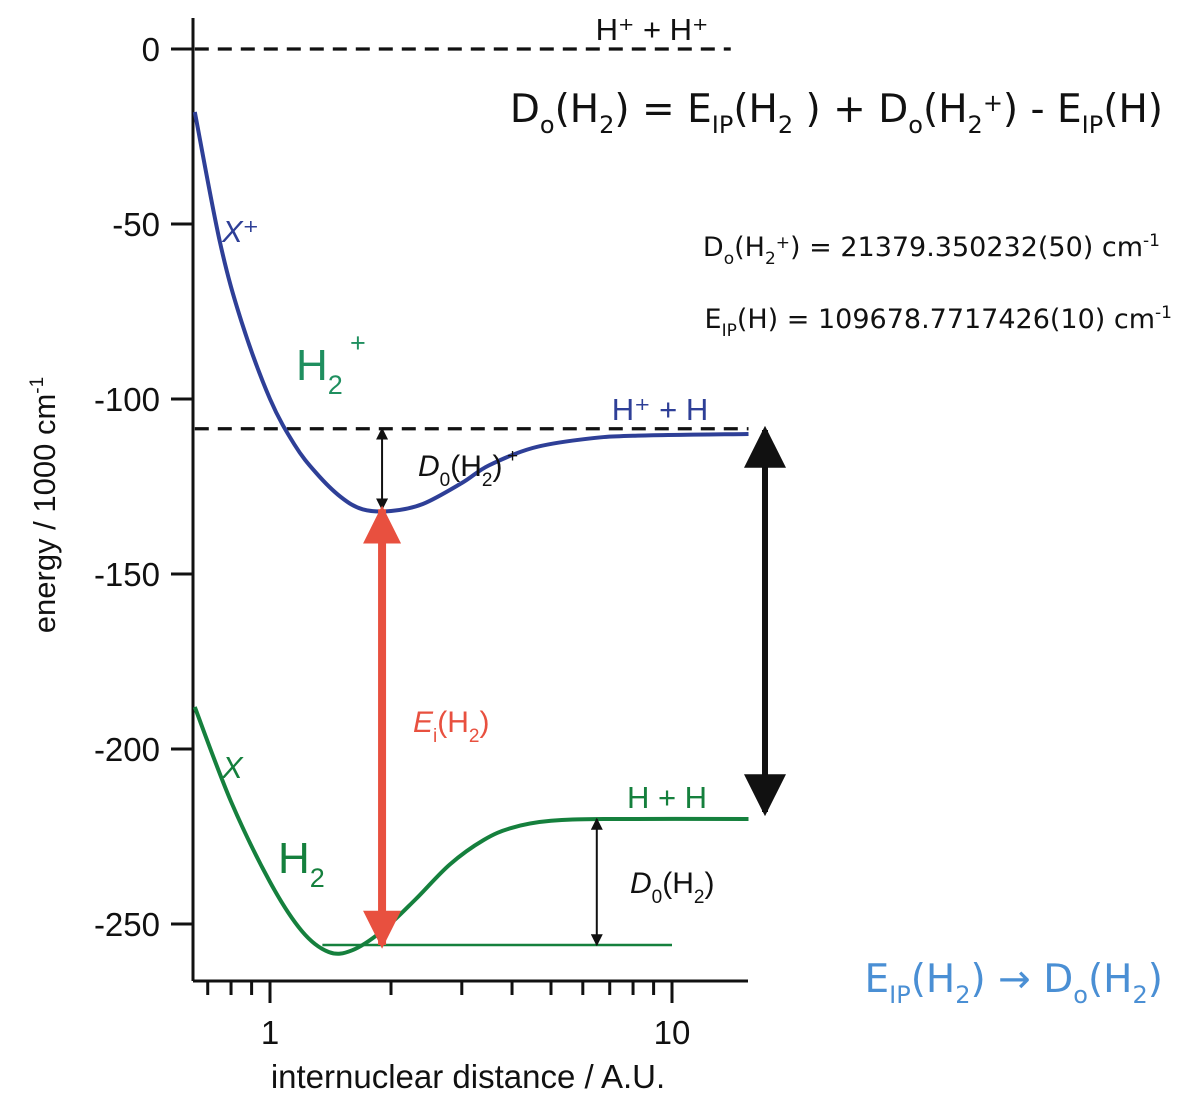  Describe the element at coordinates (652, 29) in the screenshot. I see `hplus-hplus-label: H⁺ + H⁺` at that location.